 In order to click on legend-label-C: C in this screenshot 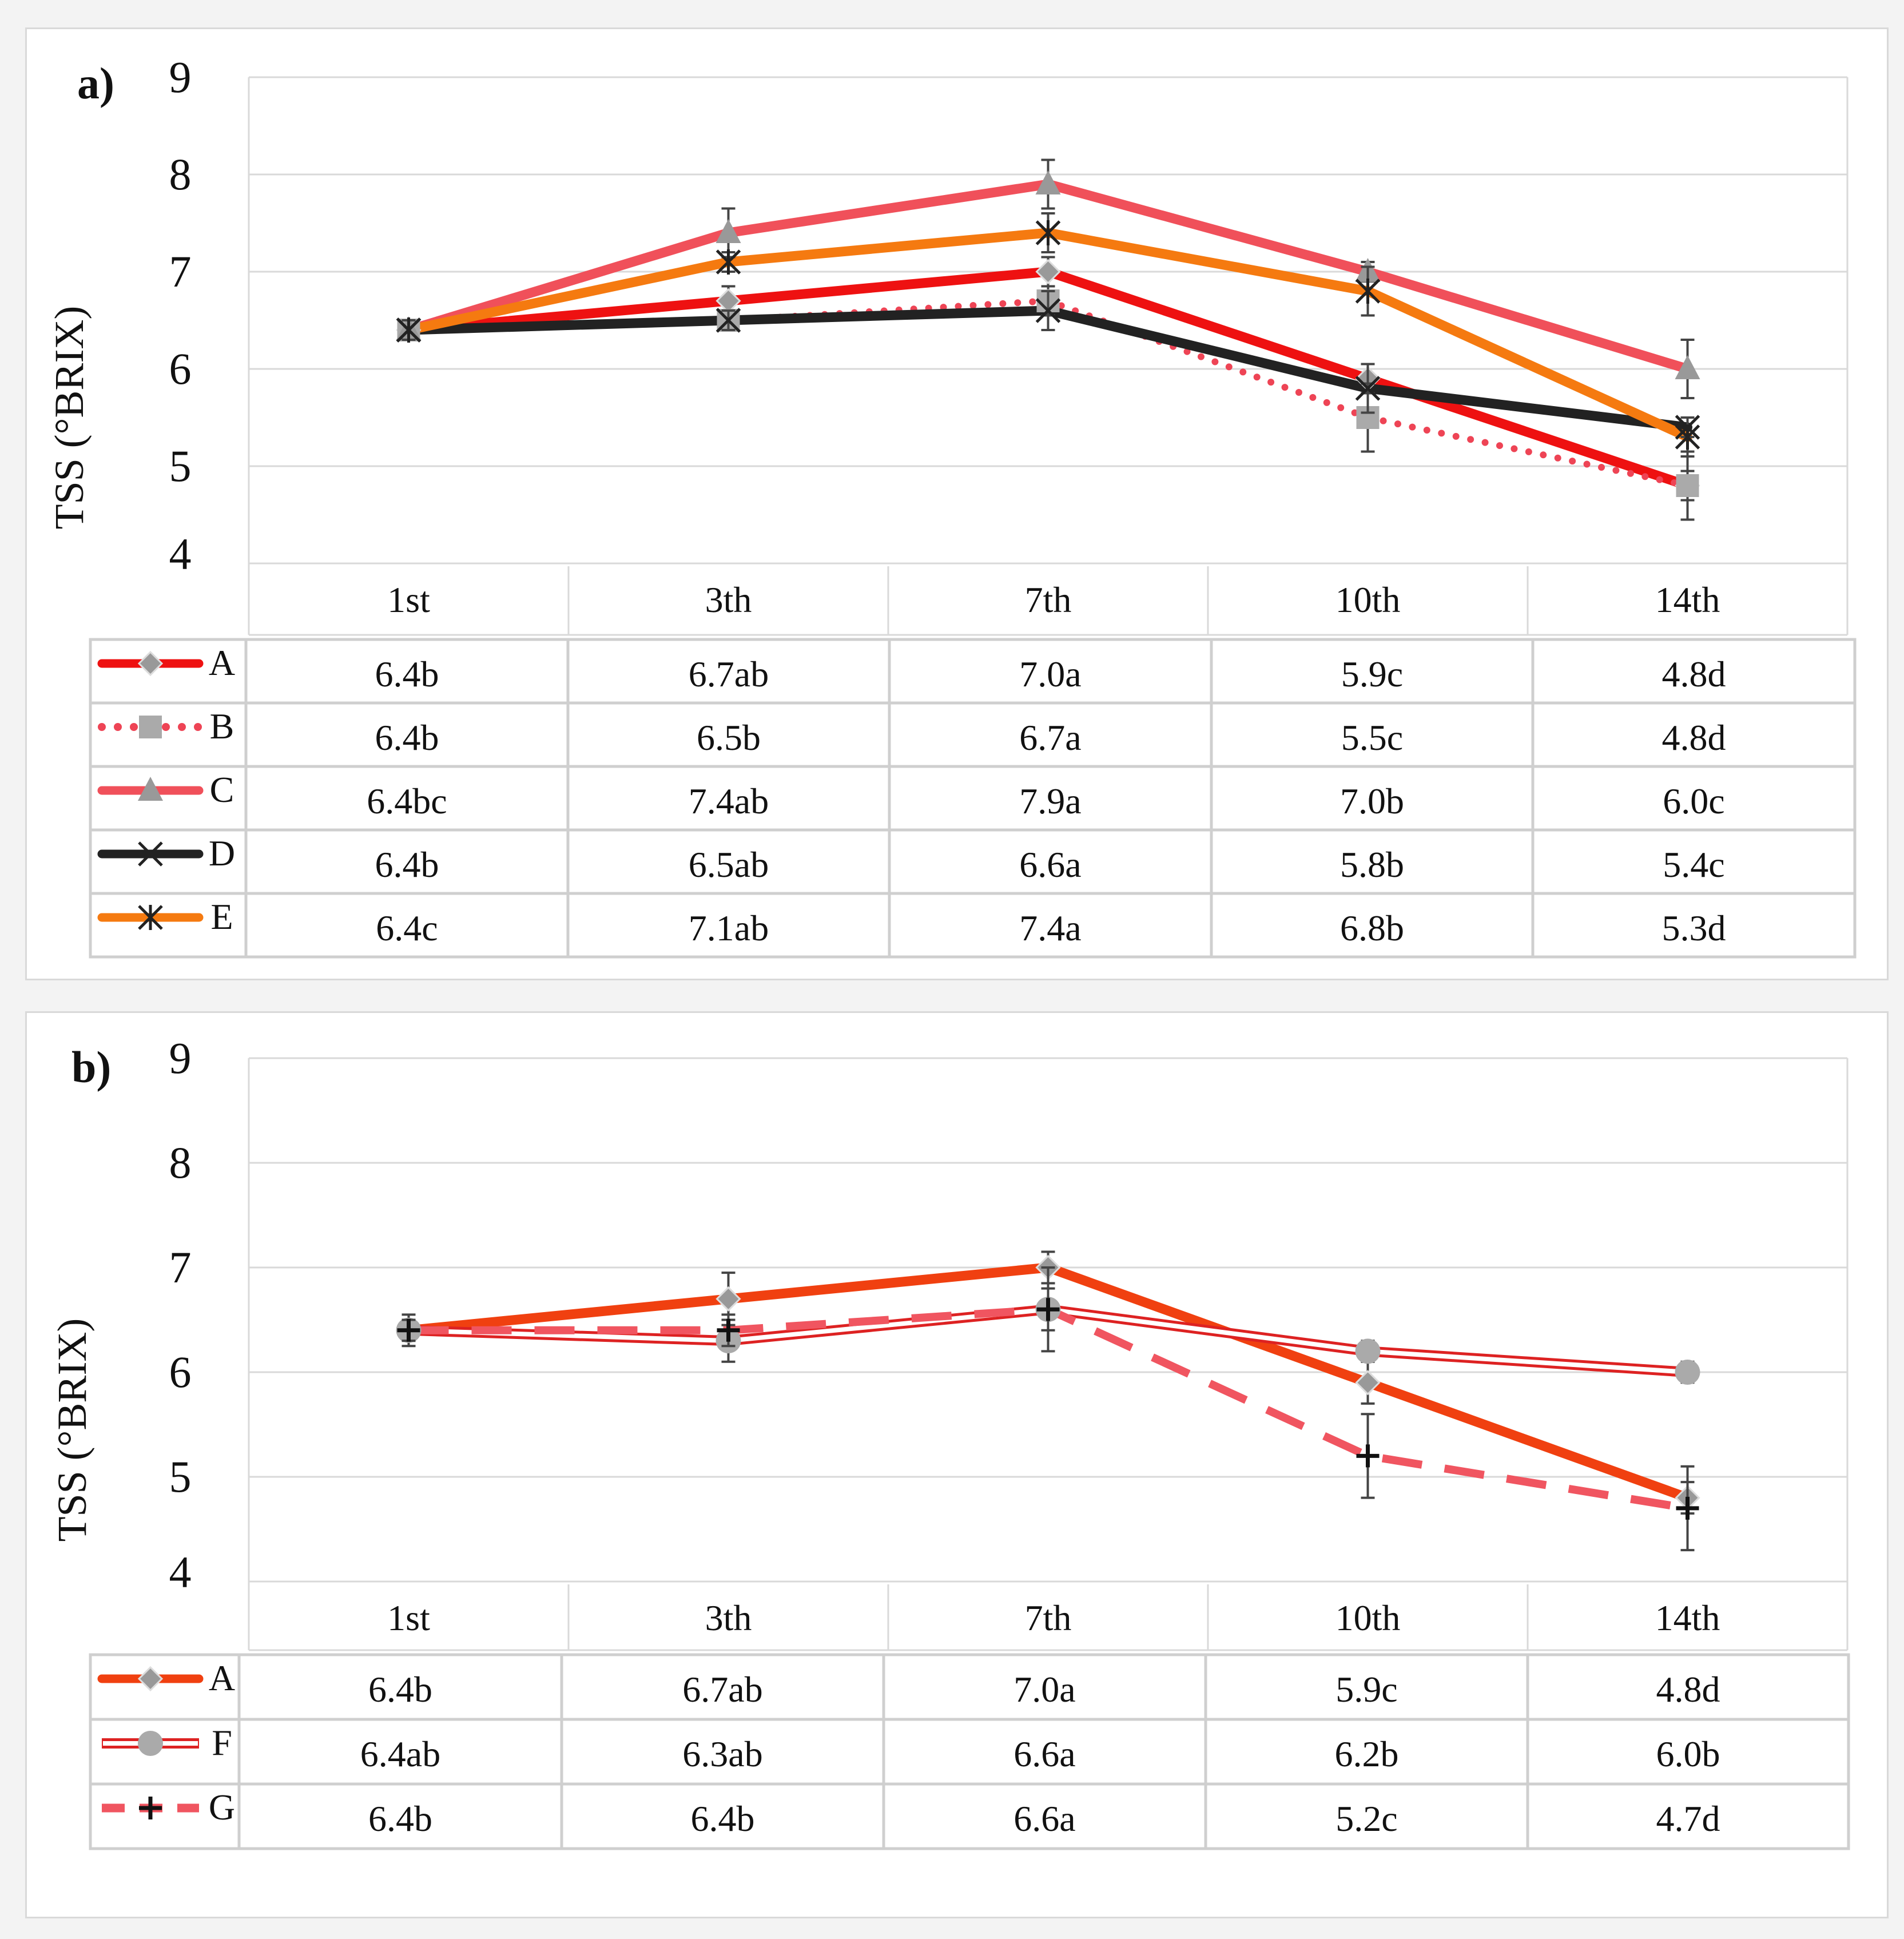, I will do `click(222, 789)`.